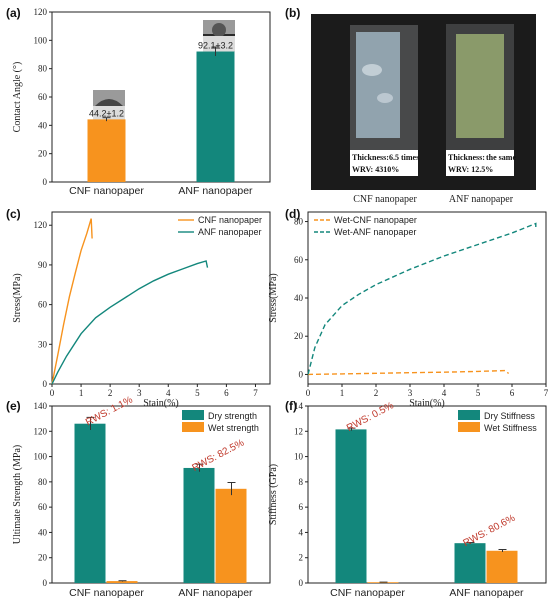 The image size is (554, 605). What do you see at coordinates (408, 372) in the screenshot?
I see `series-line-wet-cnf-nanopaper` at bounding box center [408, 372].